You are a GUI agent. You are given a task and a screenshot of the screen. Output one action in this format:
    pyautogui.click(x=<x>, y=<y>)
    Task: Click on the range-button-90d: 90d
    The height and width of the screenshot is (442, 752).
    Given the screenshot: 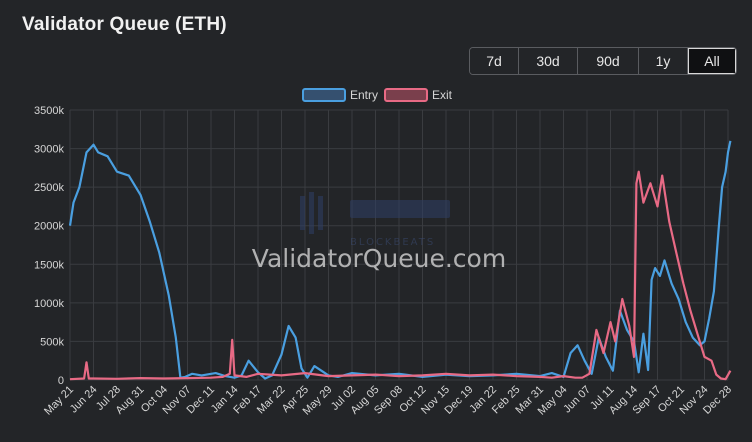 What is the action you would take?
    pyautogui.click(x=608, y=61)
    